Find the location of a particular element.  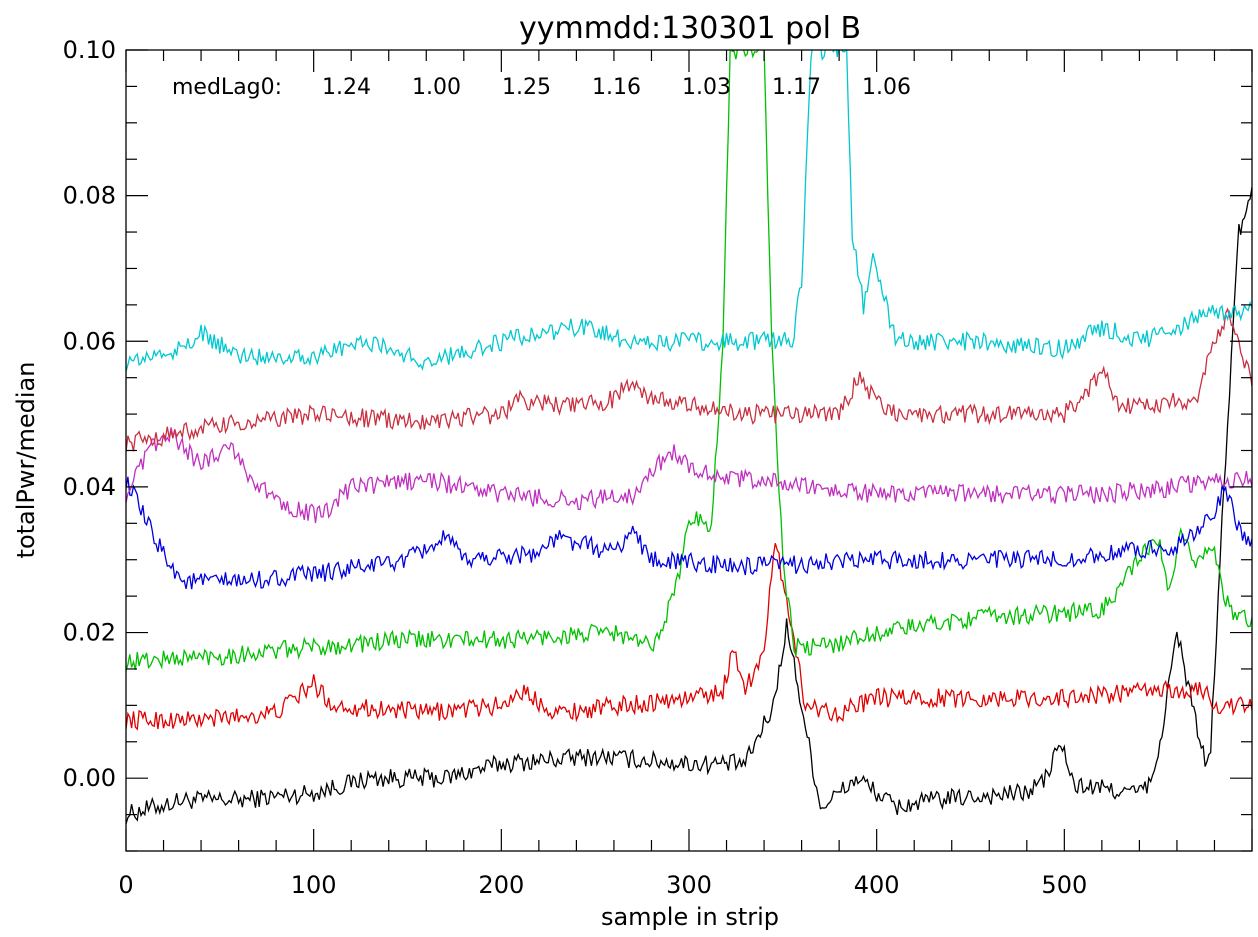

y-tick-label: 0.04 is located at coordinates (89, 487).